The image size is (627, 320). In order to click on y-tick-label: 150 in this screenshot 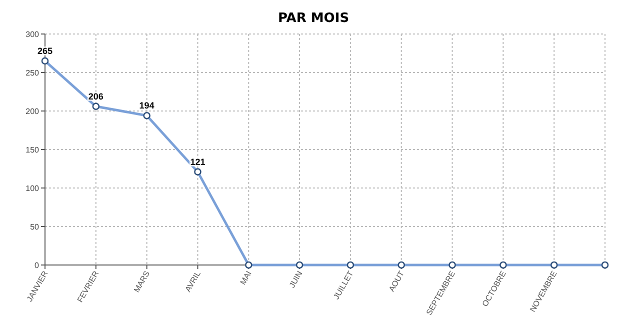, I will do `click(33, 150)`.